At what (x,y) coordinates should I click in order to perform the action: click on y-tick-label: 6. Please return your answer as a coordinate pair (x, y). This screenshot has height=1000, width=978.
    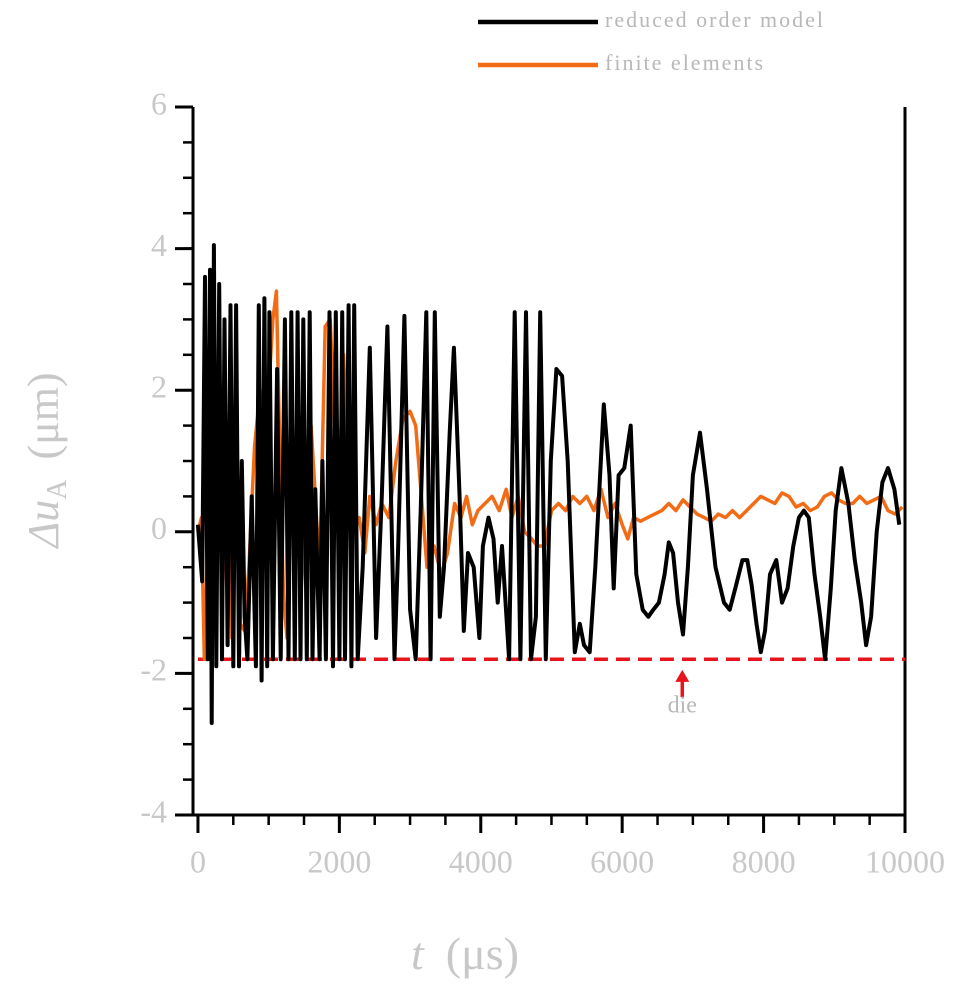
    Looking at the image, I should click on (159, 103).